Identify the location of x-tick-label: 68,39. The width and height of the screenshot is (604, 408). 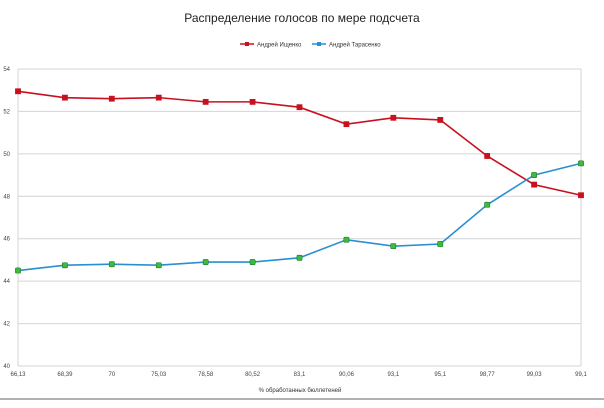
(65, 375).